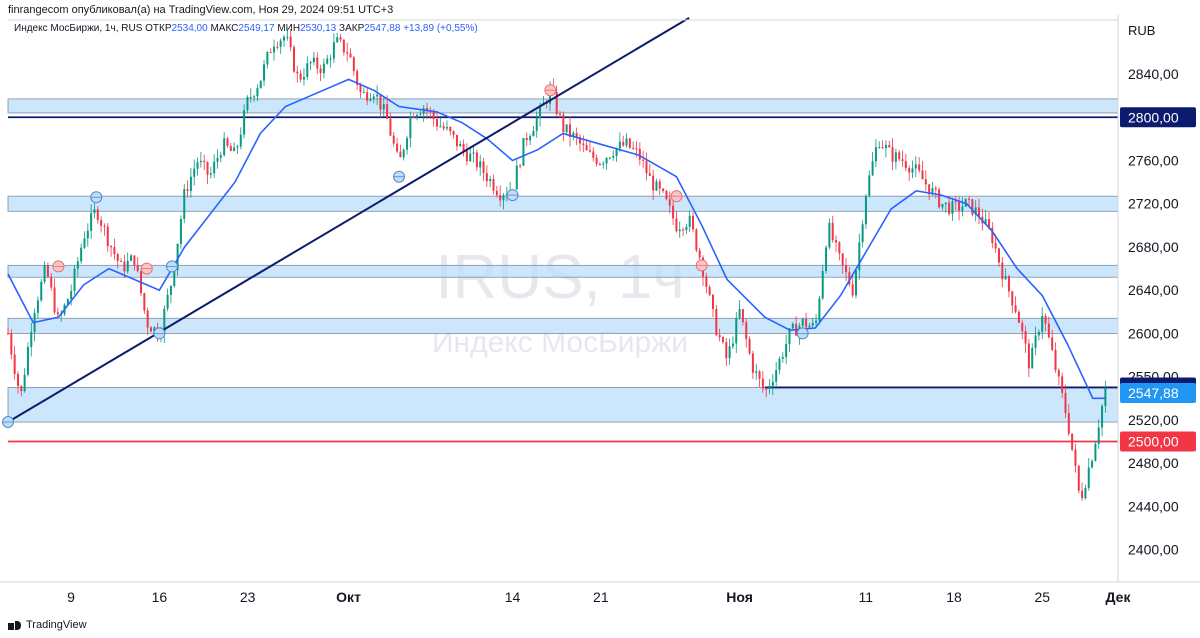 The image size is (1200, 638). What do you see at coordinates (563, 106) in the screenshot?
I see `support-resistance-zone` at bounding box center [563, 106].